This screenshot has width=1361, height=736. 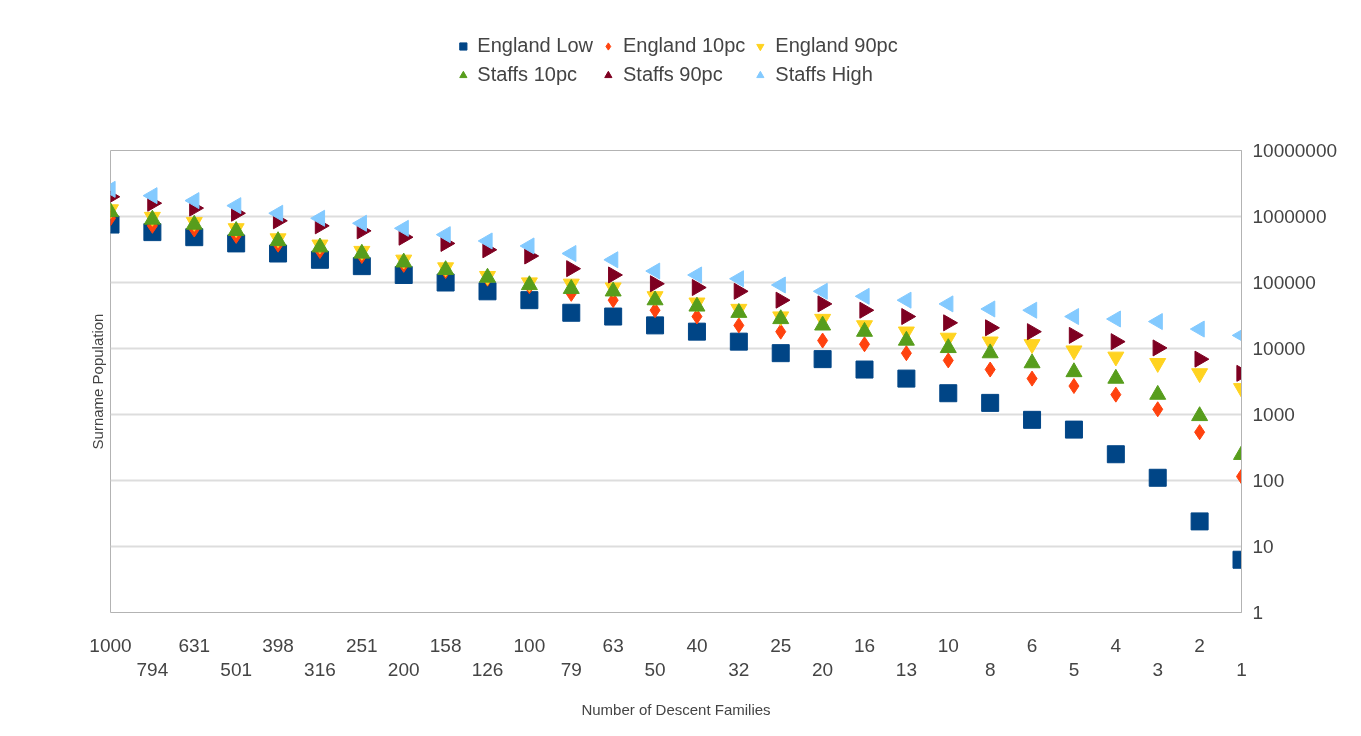 What do you see at coordinates (445, 645) in the screenshot?
I see `x-tick-label: 158` at bounding box center [445, 645].